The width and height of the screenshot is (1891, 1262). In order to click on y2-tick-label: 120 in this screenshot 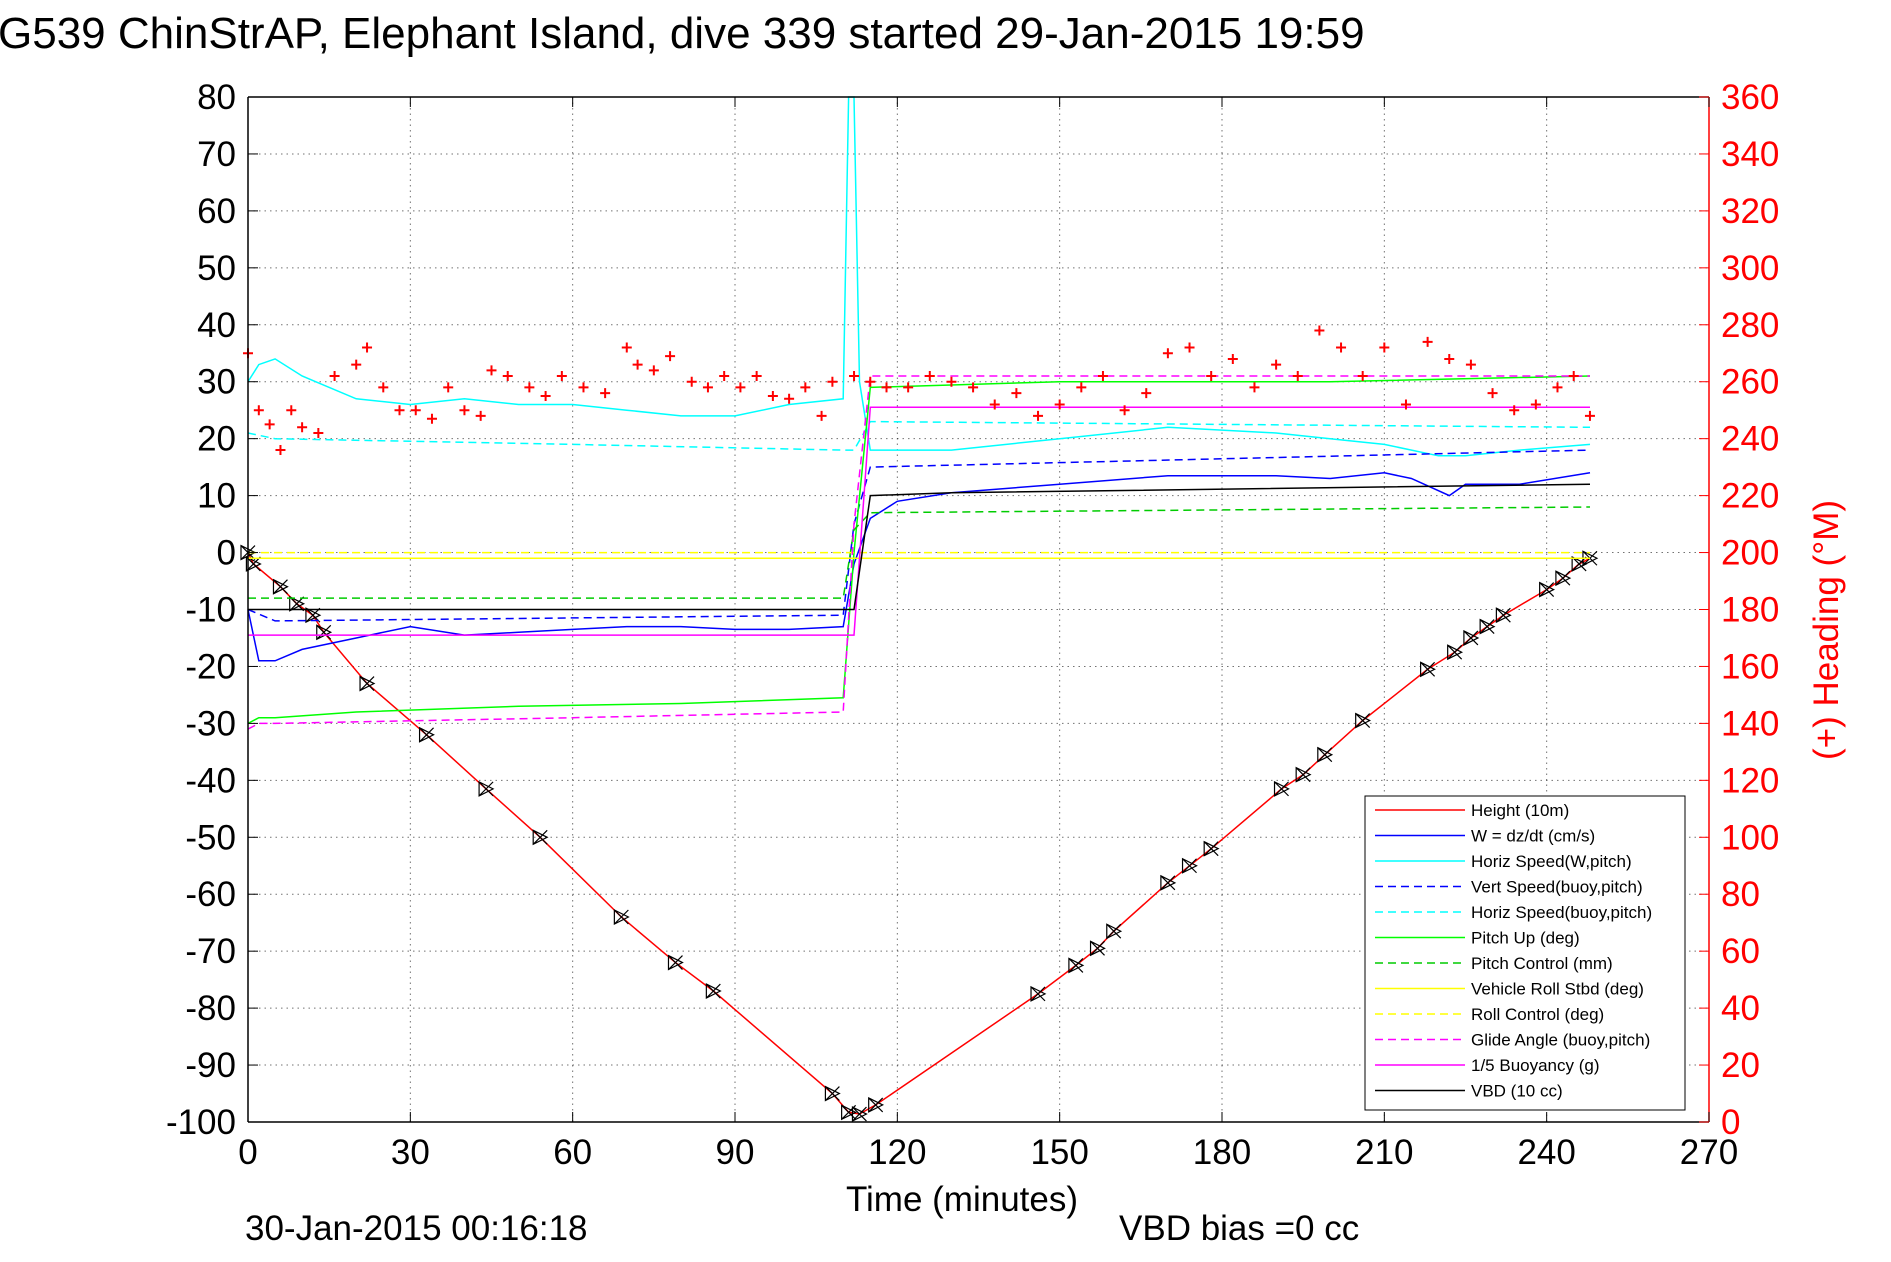, I will do `click(1750, 780)`.